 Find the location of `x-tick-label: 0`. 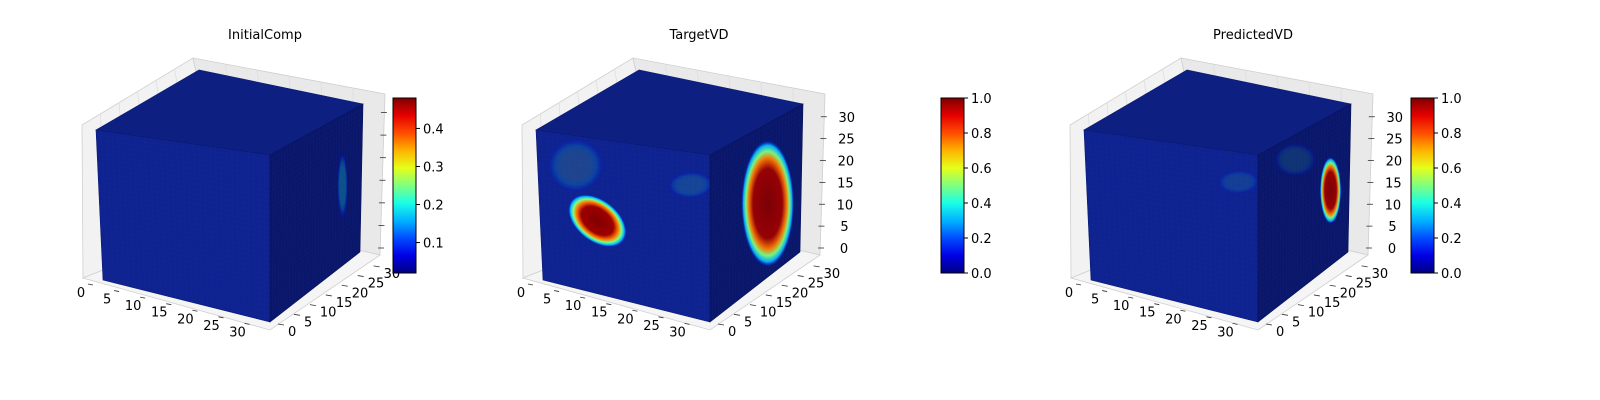

x-tick-label: 0 is located at coordinates (1069, 293).